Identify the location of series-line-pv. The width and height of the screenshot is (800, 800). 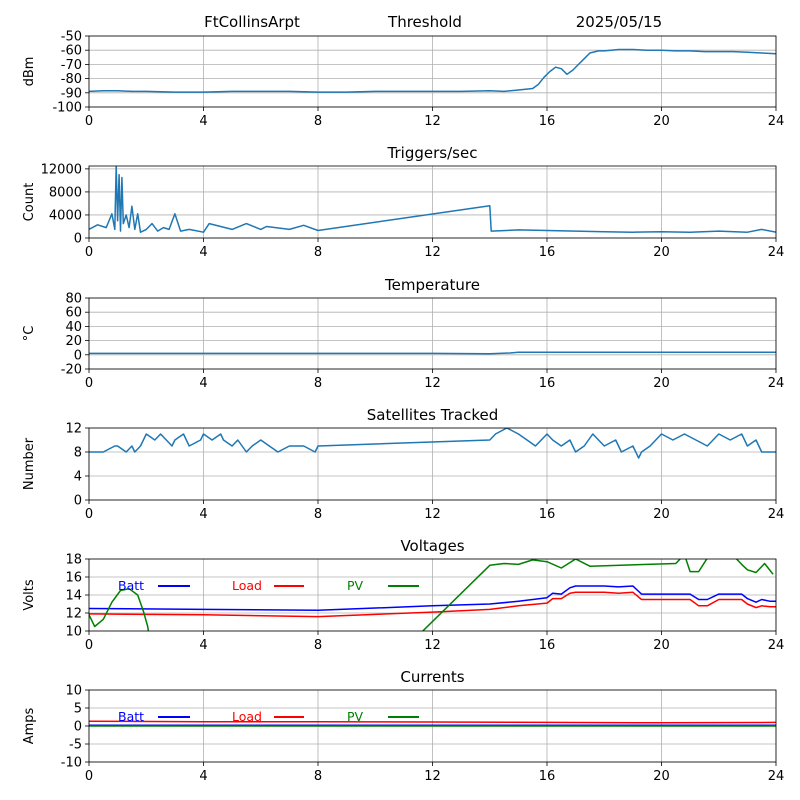
(431, 595).